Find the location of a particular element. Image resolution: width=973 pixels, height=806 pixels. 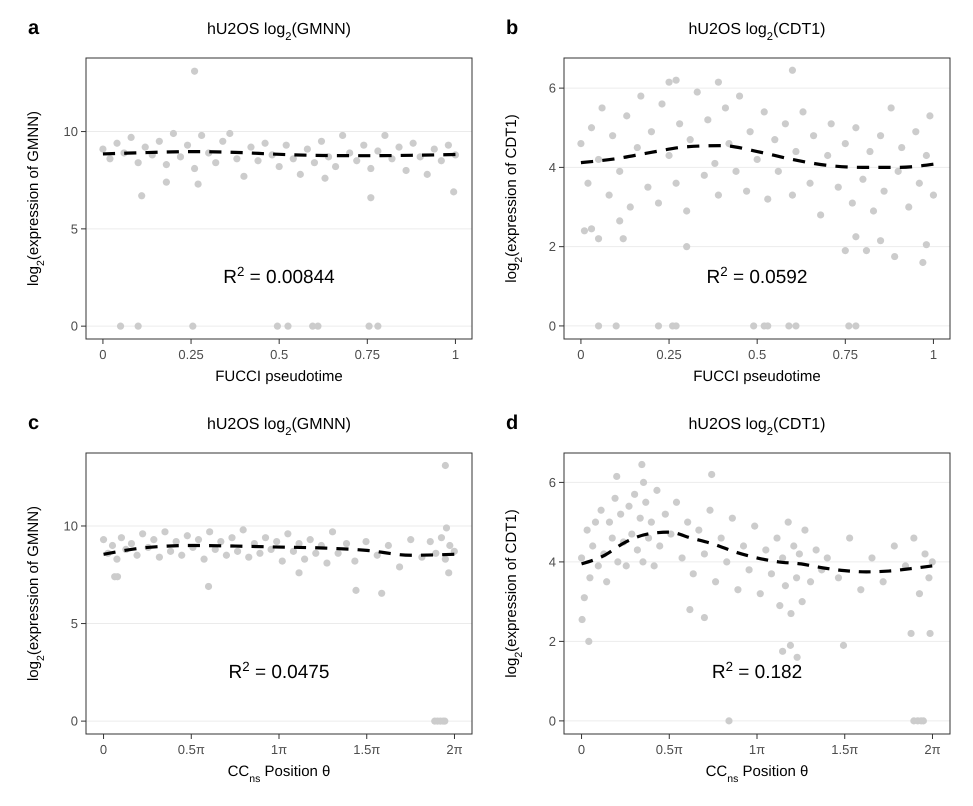

annotation: R$^{2}$ = 0.0592 is located at coordinates (757, 275).